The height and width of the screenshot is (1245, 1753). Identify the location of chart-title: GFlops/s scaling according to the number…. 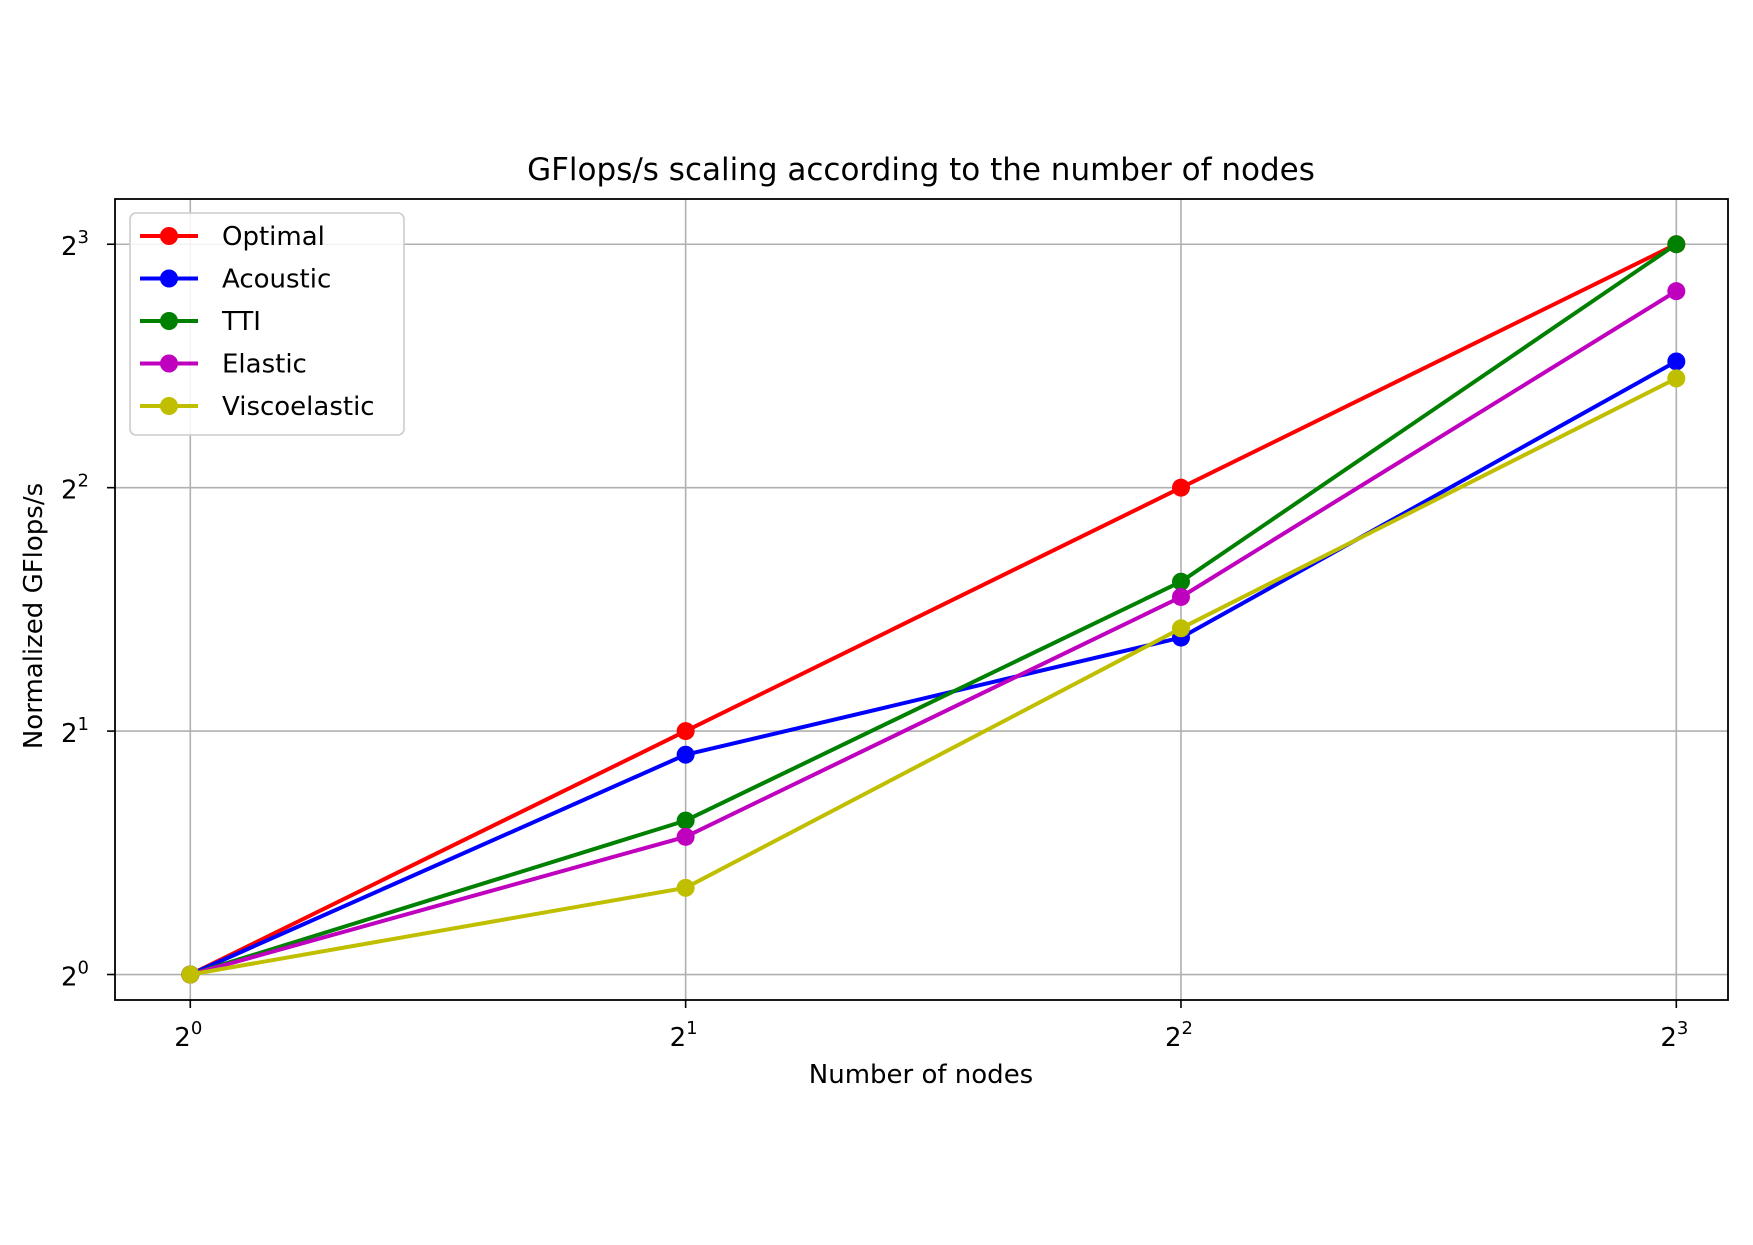
(921, 170).